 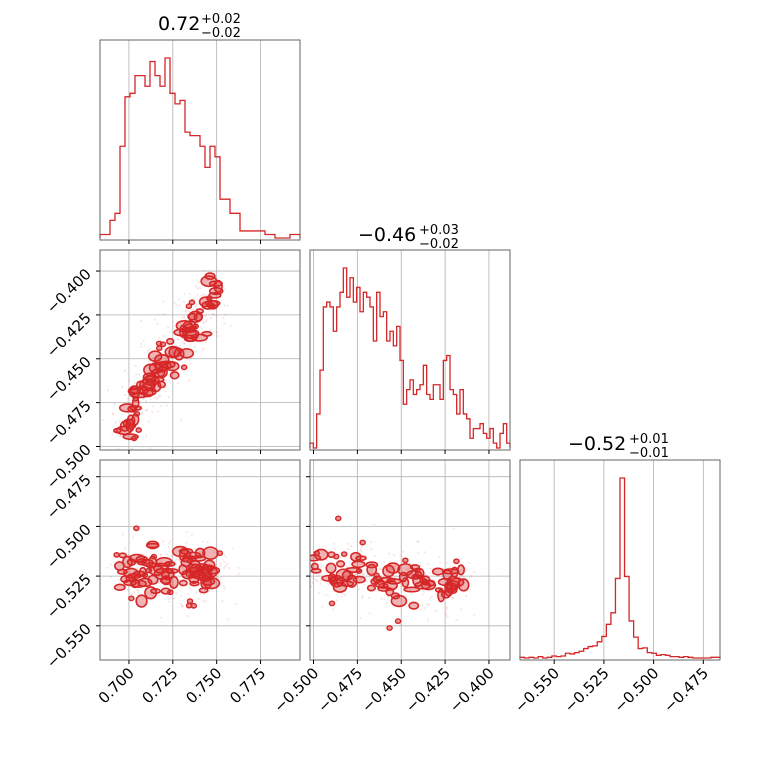 What do you see at coordinates (401, 350) in the screenshot?
I see `panel-grid` at bounding box center [401, 350].